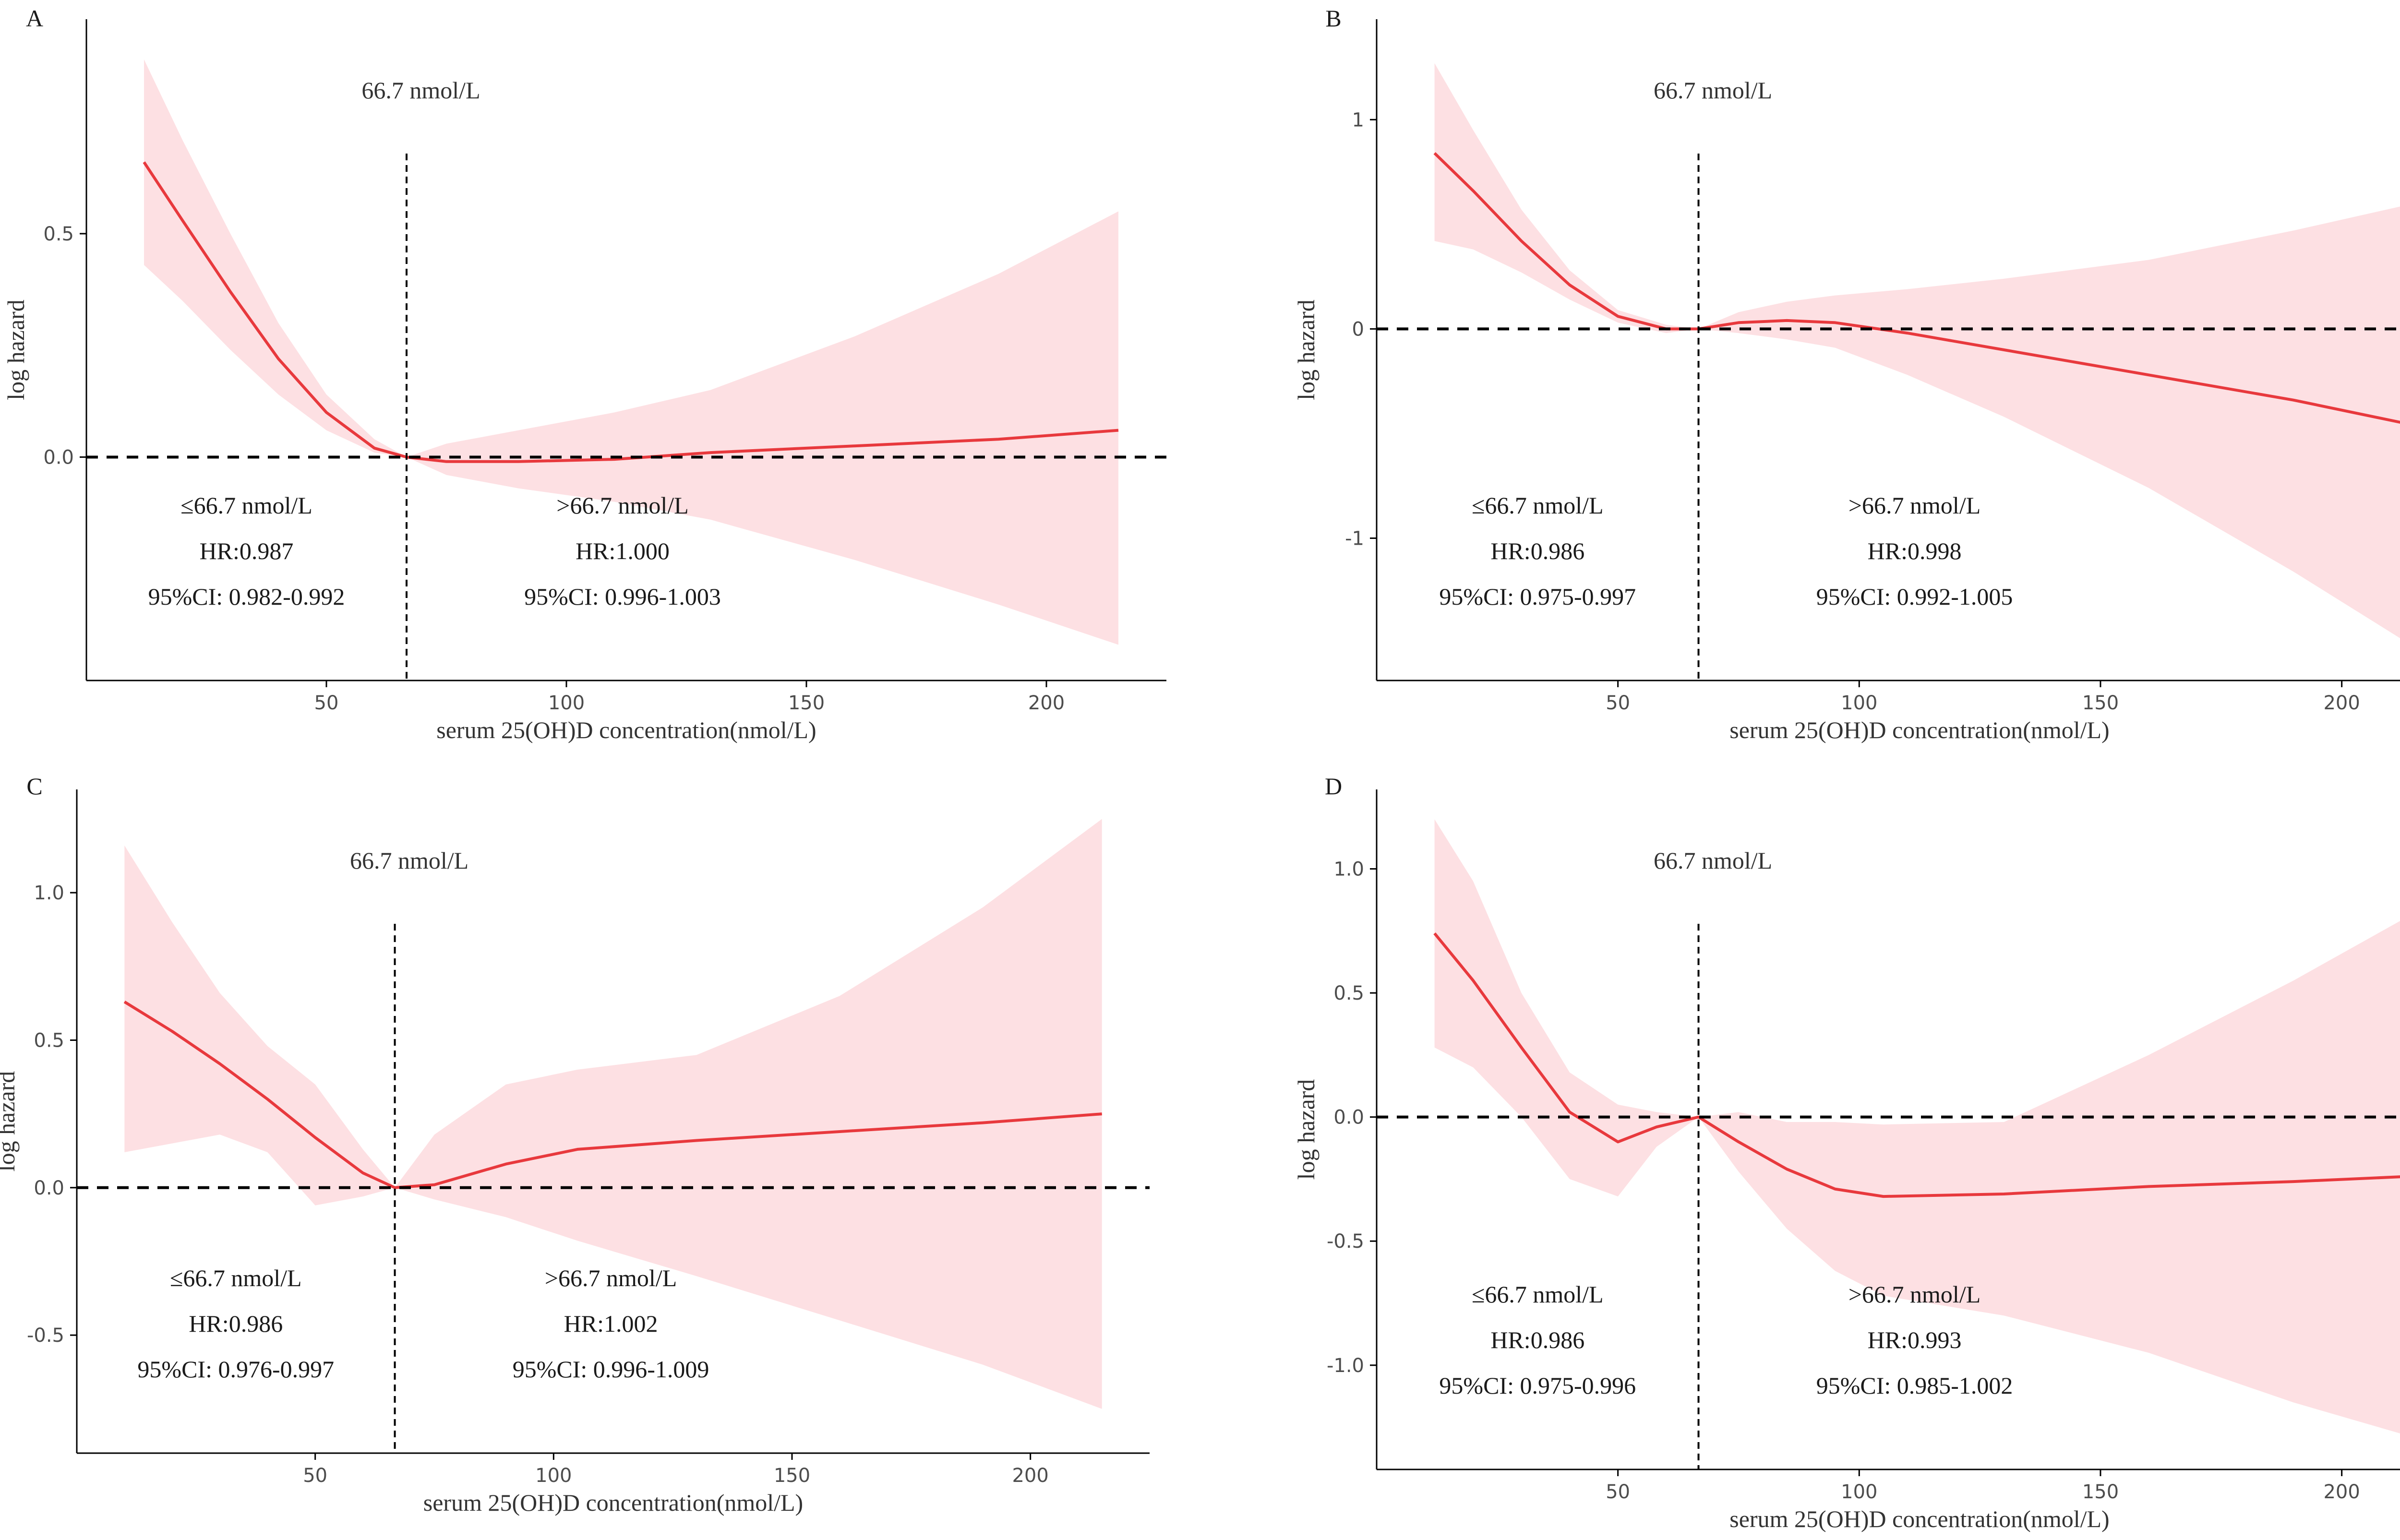  What do you see at coordinates (236, 1369) in the screenshot?
I see `annotation-left-ci: 95%CI: 0.976-0.997` at bounding box center [236, 1369].